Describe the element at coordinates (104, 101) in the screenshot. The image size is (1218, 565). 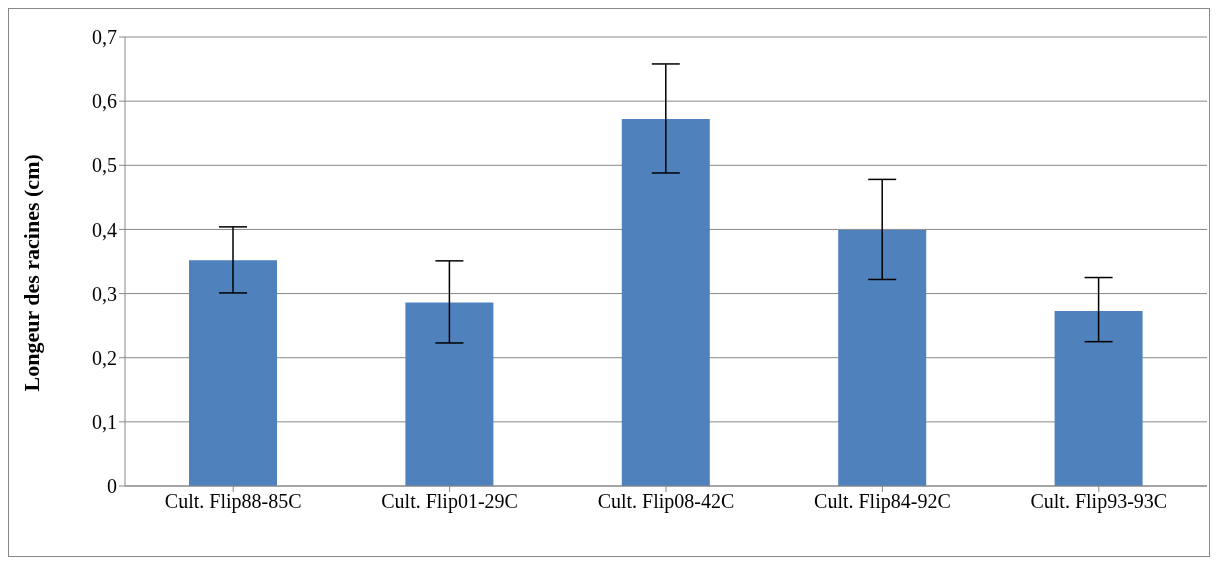
I see `y-tick-label: 0,6` at that location.